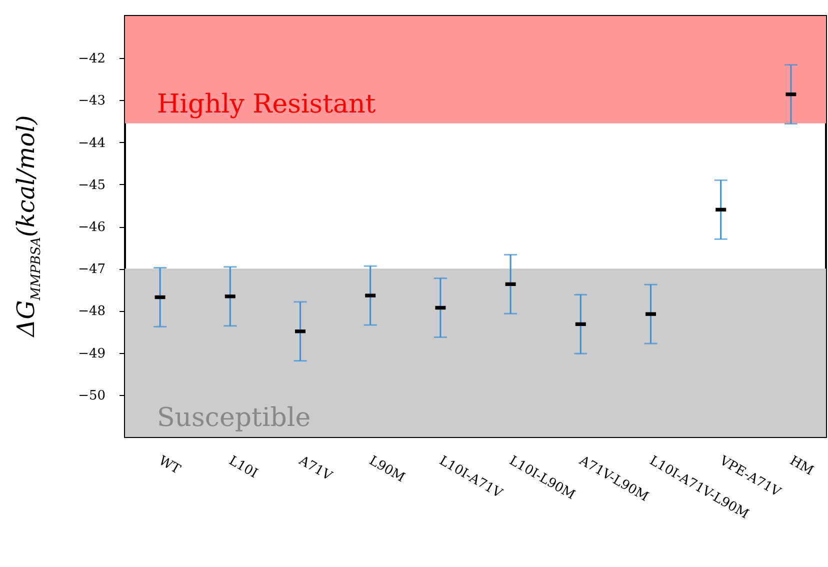 This screenshot has height=567, width=828. What do you see at coordinates (92, 143) in the screenshot?
I see `y-tick-label: −44` at bounding box center [92, 143].